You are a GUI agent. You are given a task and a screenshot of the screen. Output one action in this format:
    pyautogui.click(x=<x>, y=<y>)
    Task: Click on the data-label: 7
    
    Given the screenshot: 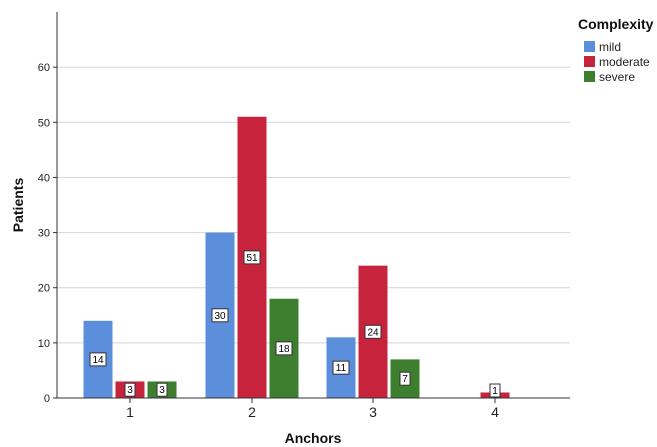 What is the action you would take?
    pyautogui.click(x=405, y=378)
    